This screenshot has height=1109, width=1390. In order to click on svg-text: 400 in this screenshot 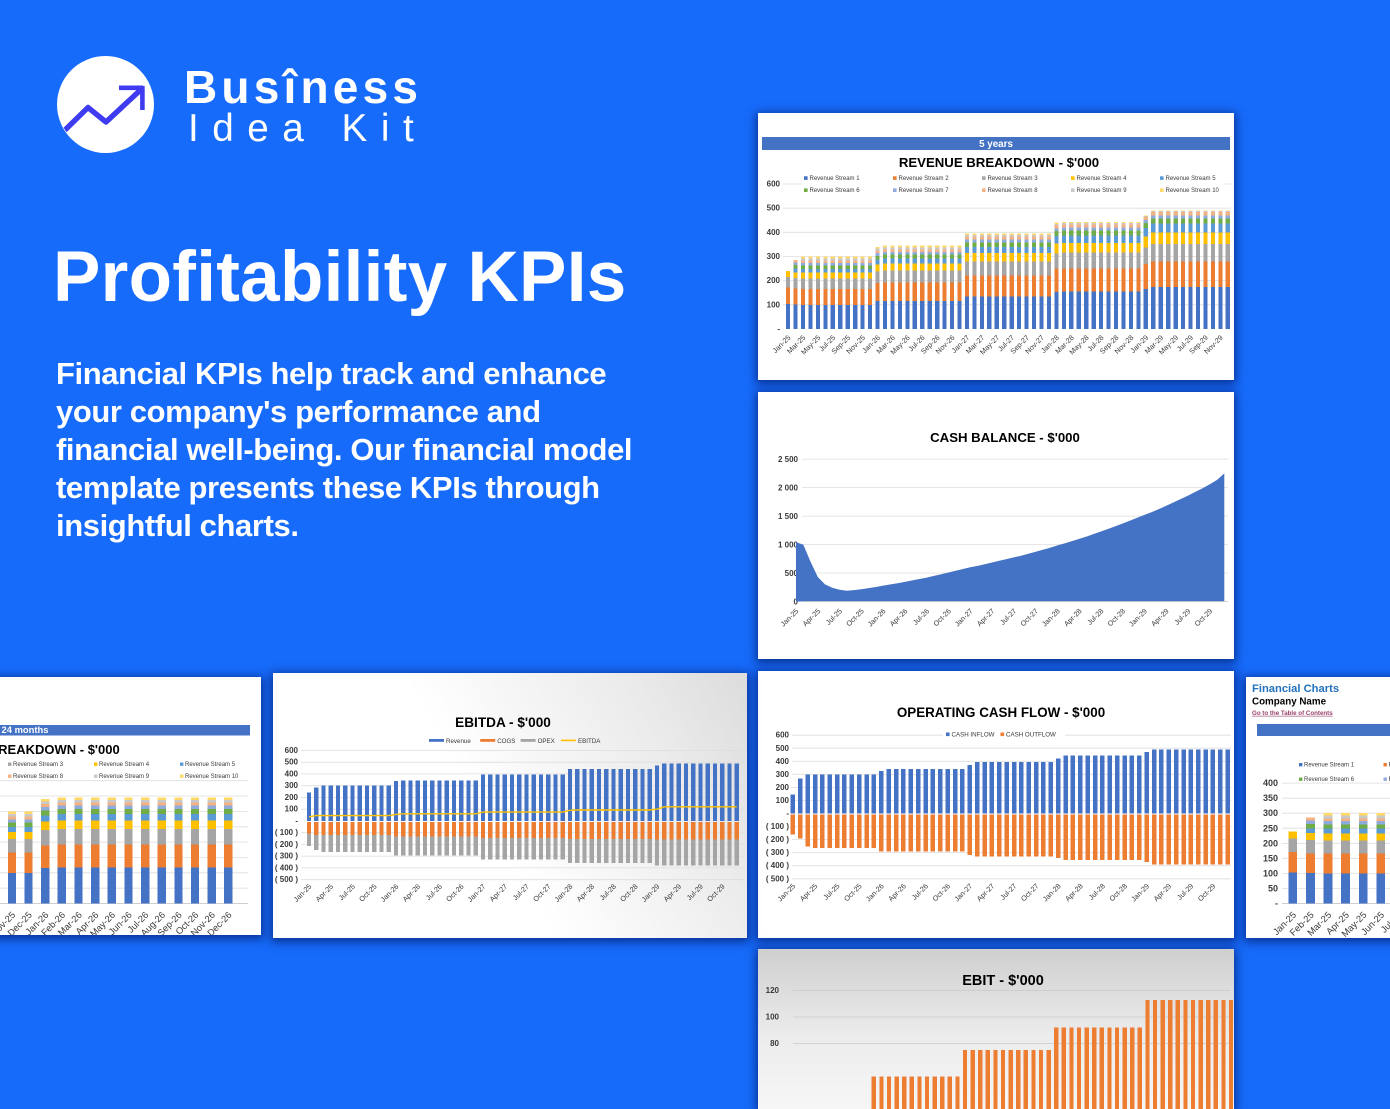, I will do `click(783, 761)`.